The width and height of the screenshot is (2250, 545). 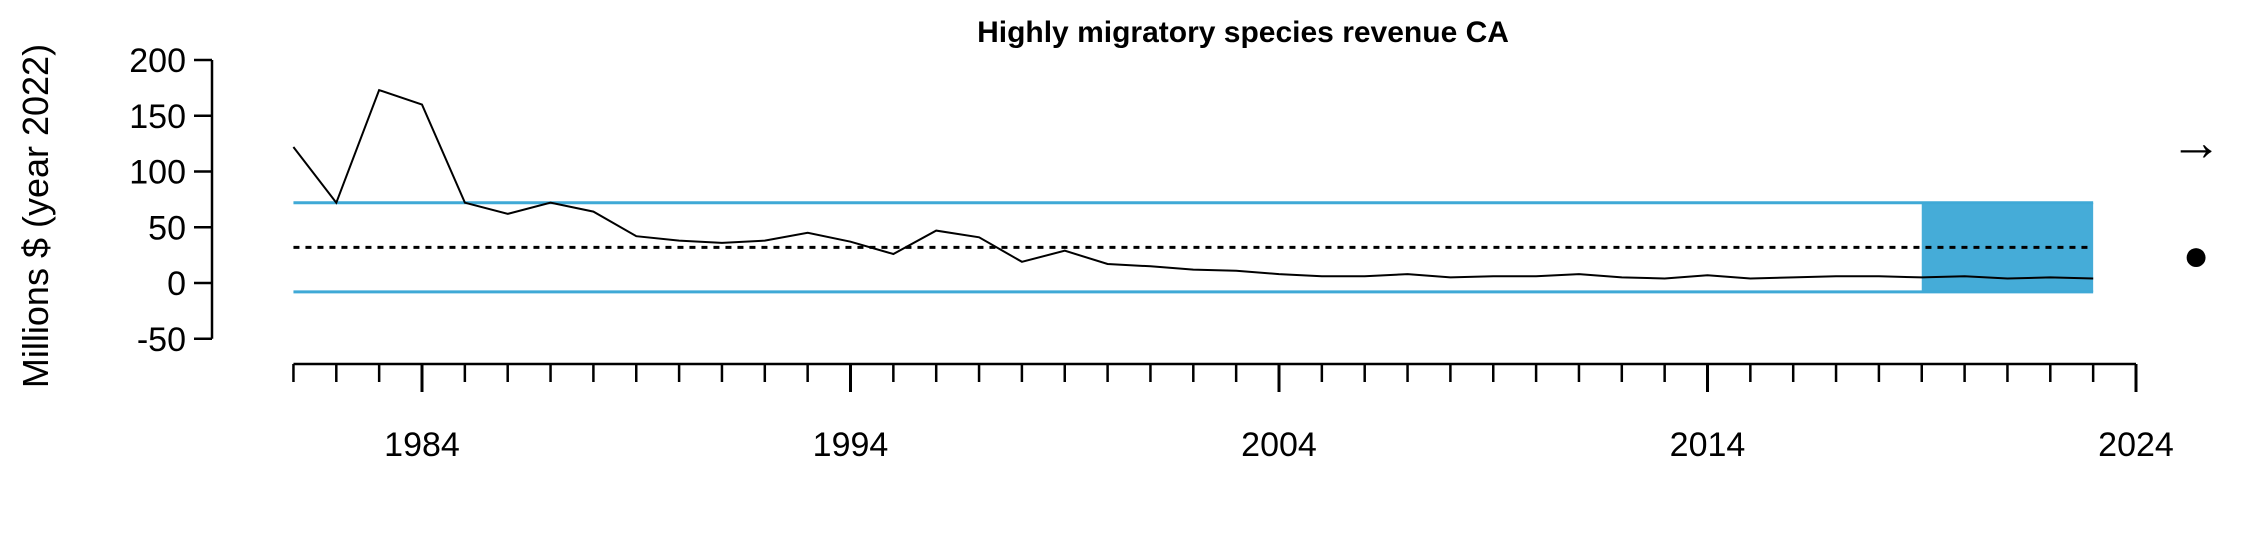 What do you see at coordinates (167, 228) in the screenshot?
I see `y-tick-label-50: 50` at bounding box center [167, 228].